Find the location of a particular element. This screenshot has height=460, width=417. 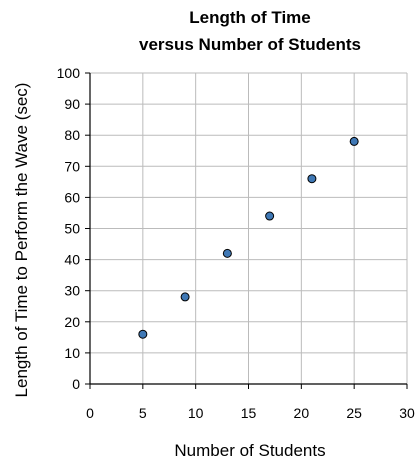

y-tick-label: 100 is located at coordinates (69, 73).